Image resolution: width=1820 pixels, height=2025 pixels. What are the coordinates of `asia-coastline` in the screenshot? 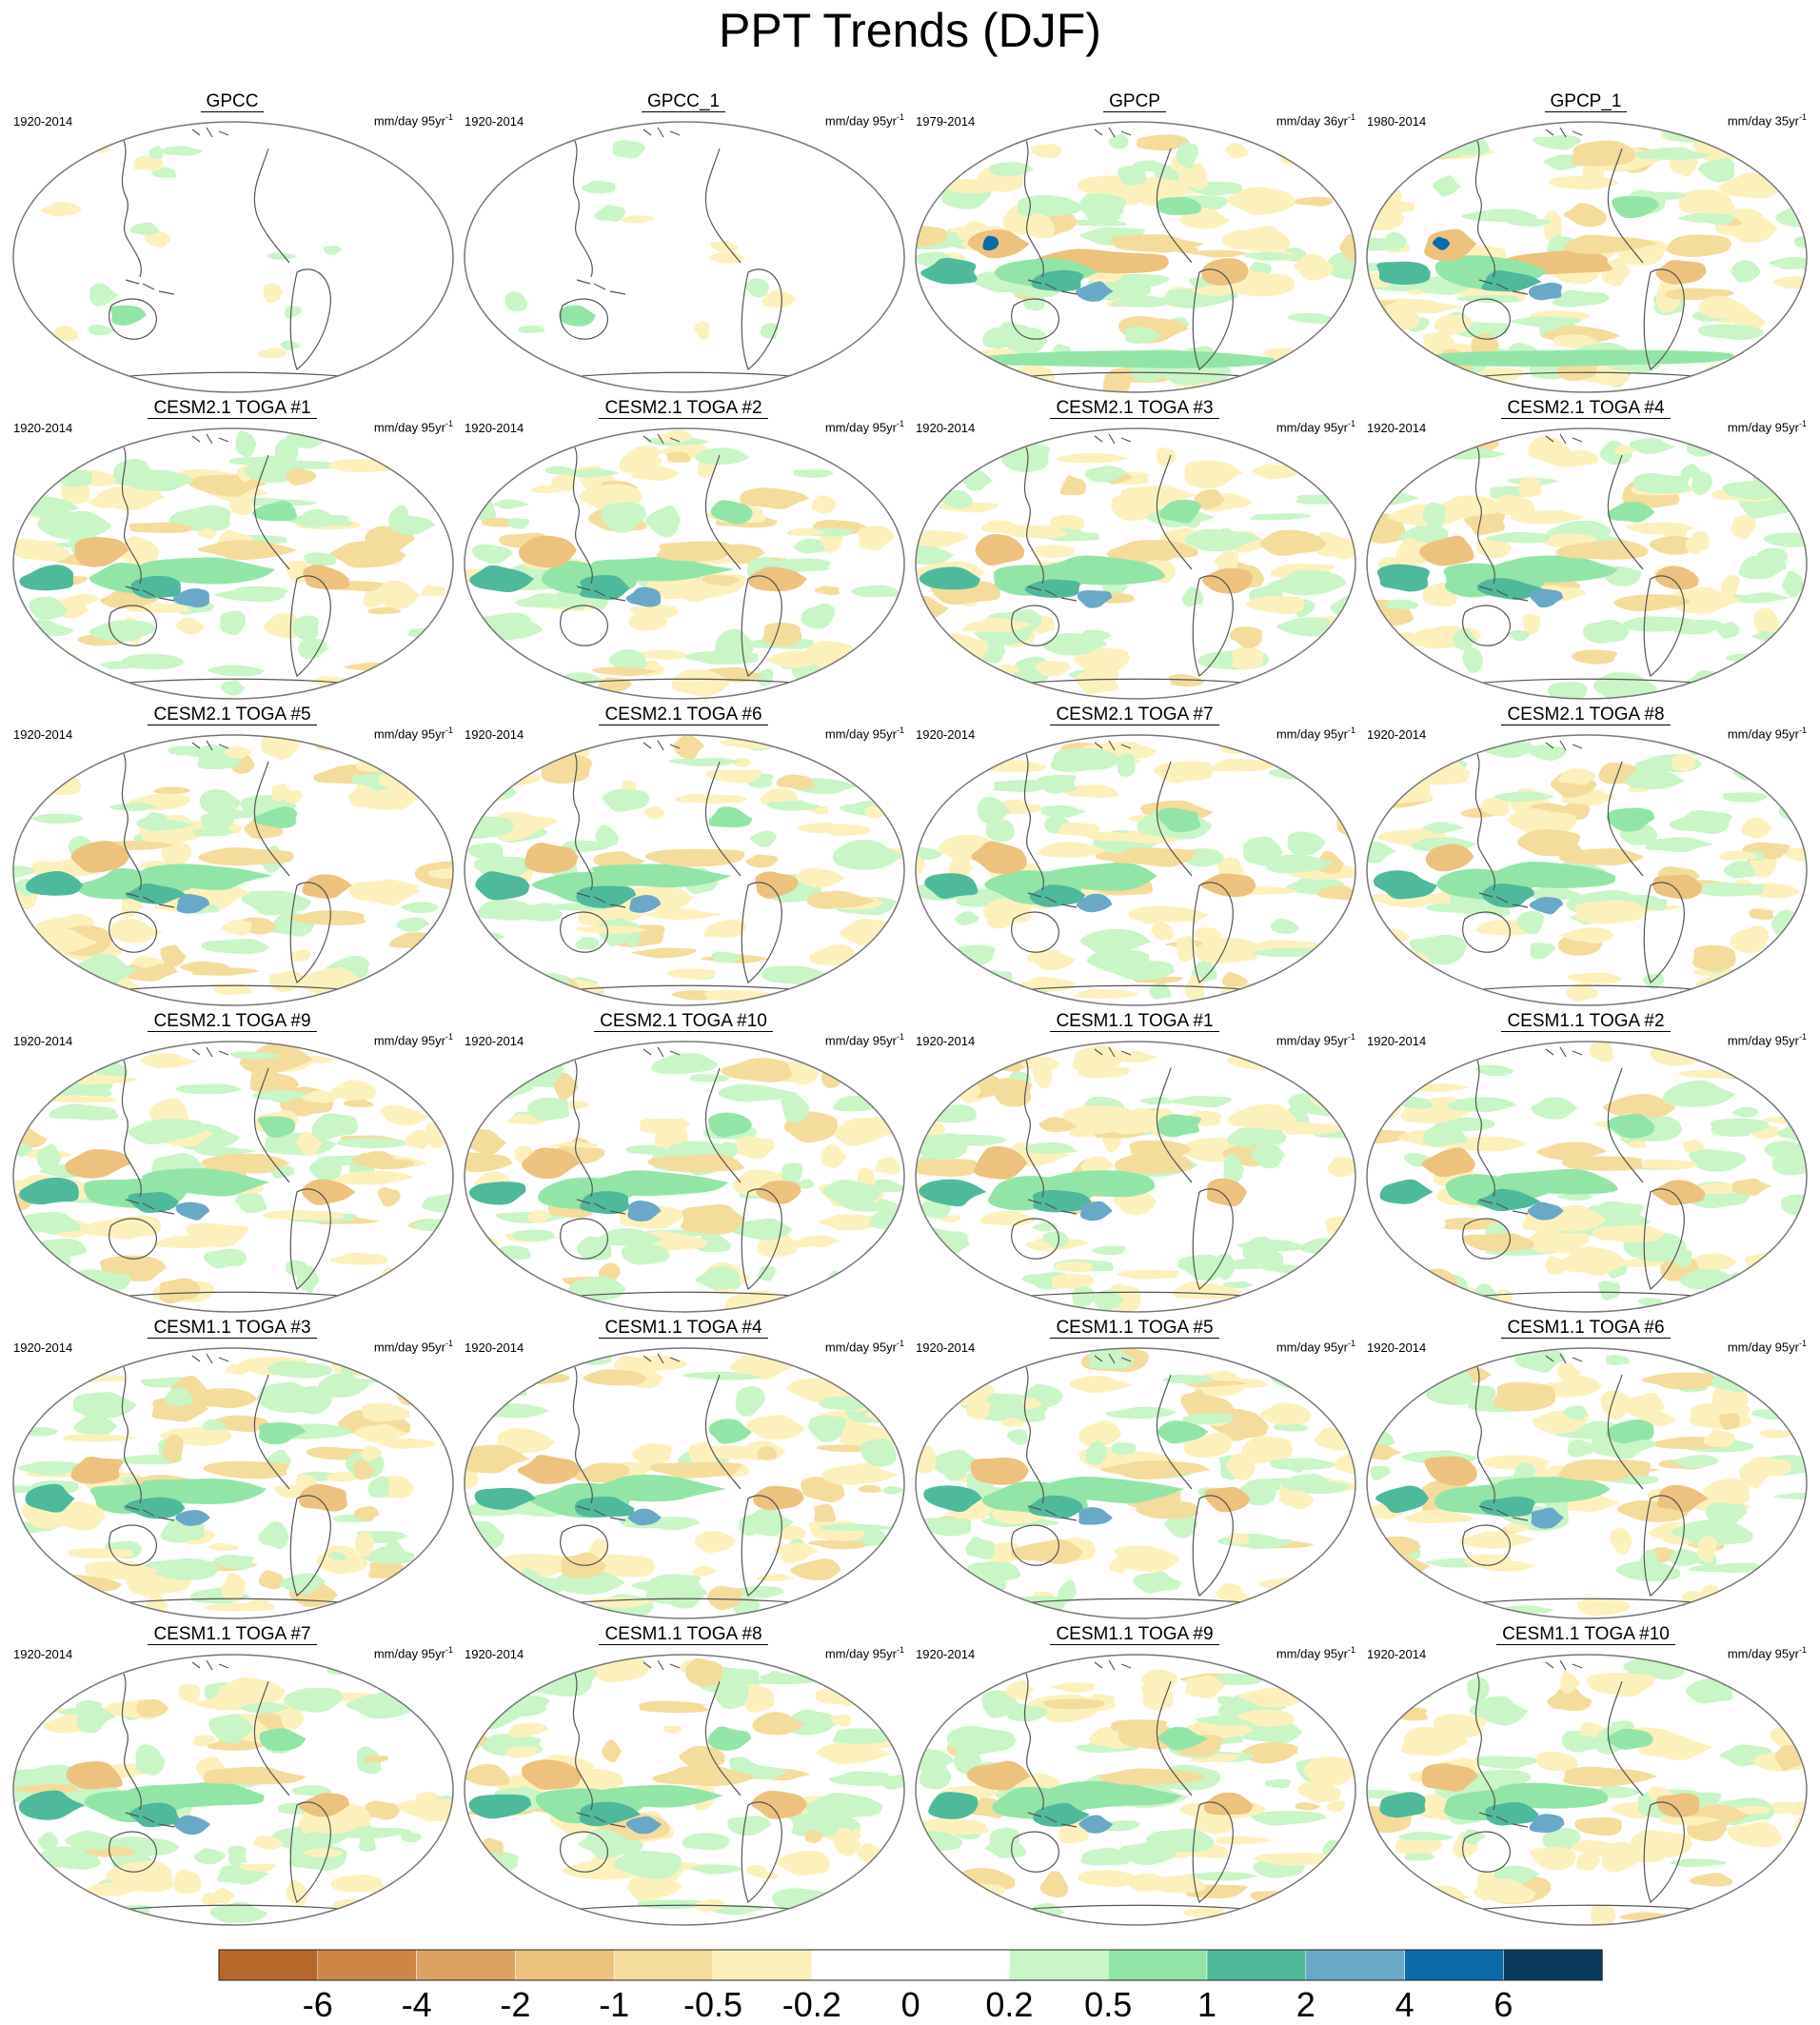 It's located at (131, 516).